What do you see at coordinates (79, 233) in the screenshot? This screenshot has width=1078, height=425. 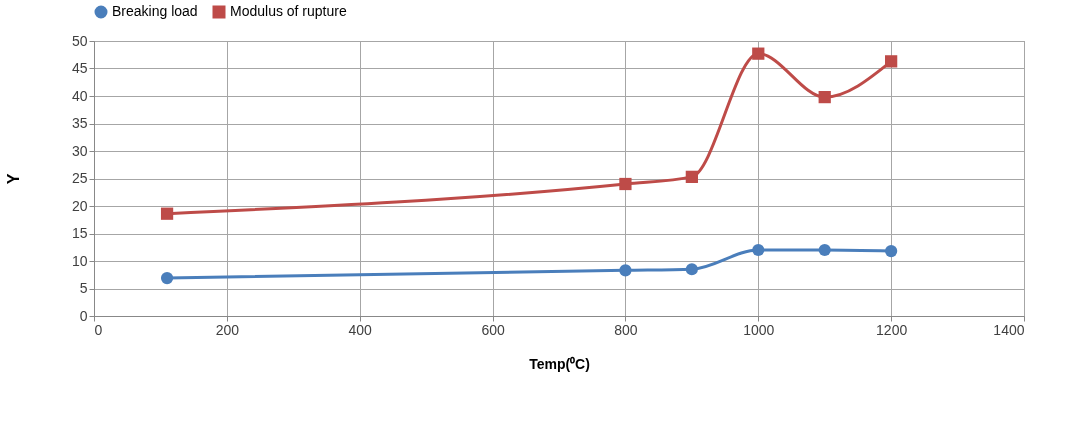 I see `y-tick-label: 15` at bounding box center [79, 233].